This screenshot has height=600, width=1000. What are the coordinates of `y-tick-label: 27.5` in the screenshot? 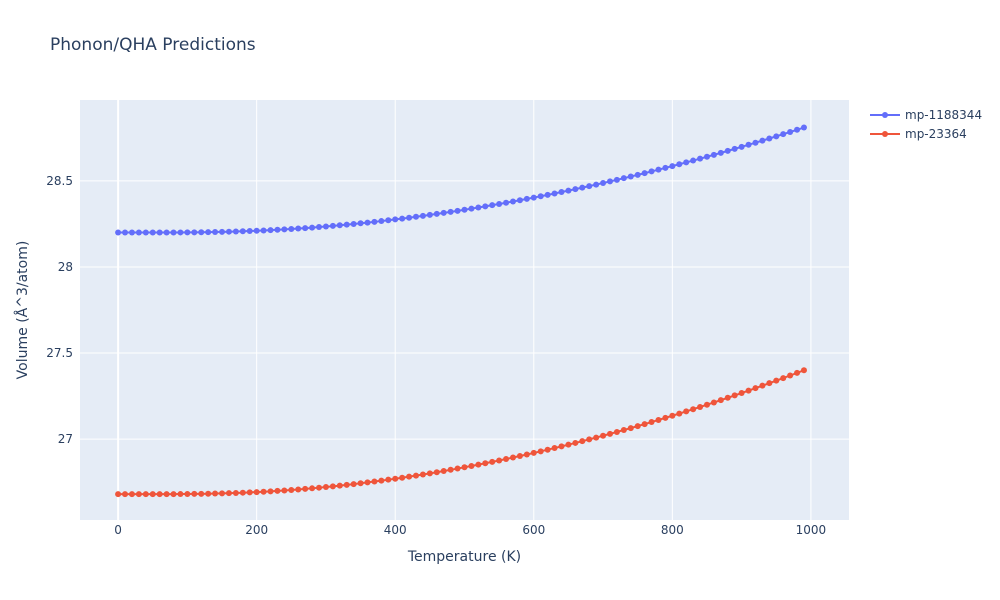 It's located at (59, 353).